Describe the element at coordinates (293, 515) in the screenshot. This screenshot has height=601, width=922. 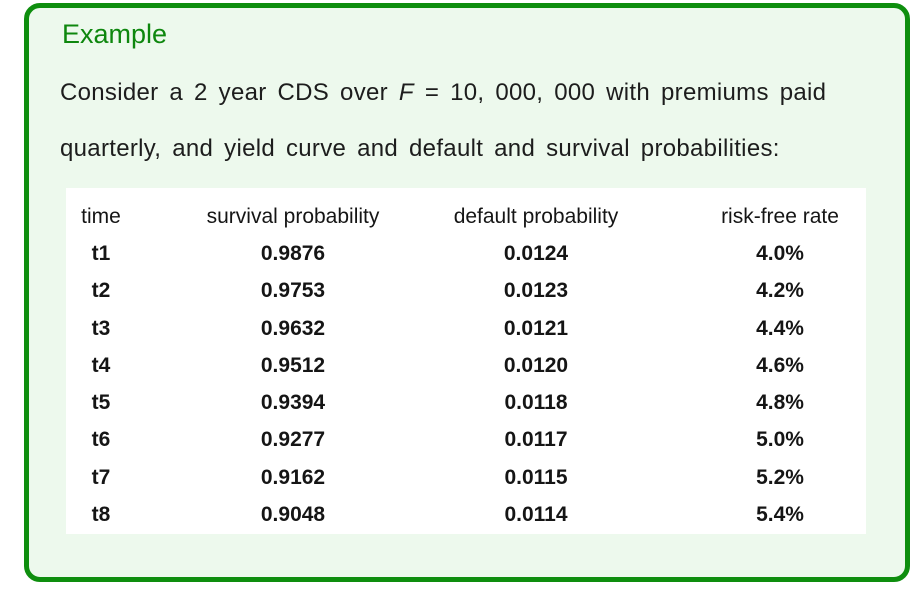
I see `cell-survival-probability: 0.9048` at that location.